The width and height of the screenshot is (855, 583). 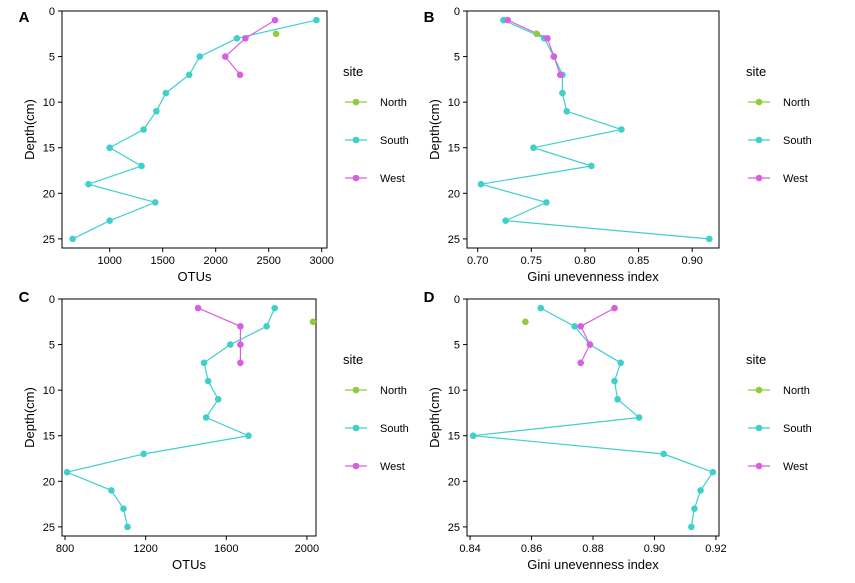 What do you see at coordinates (429, 17) in the screenshot?
I see `panel-letter: B` at bounding box center [429, 17].